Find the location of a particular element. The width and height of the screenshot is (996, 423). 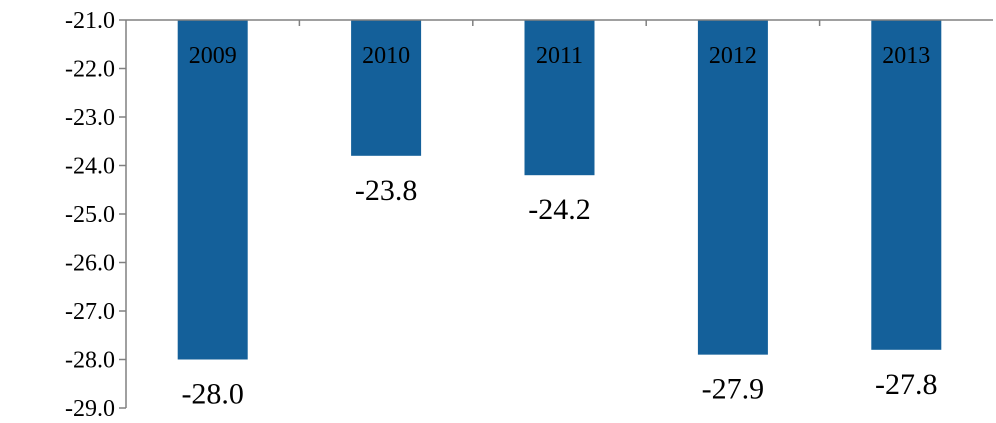

bar-2009 is located at coordinates (212, 190).